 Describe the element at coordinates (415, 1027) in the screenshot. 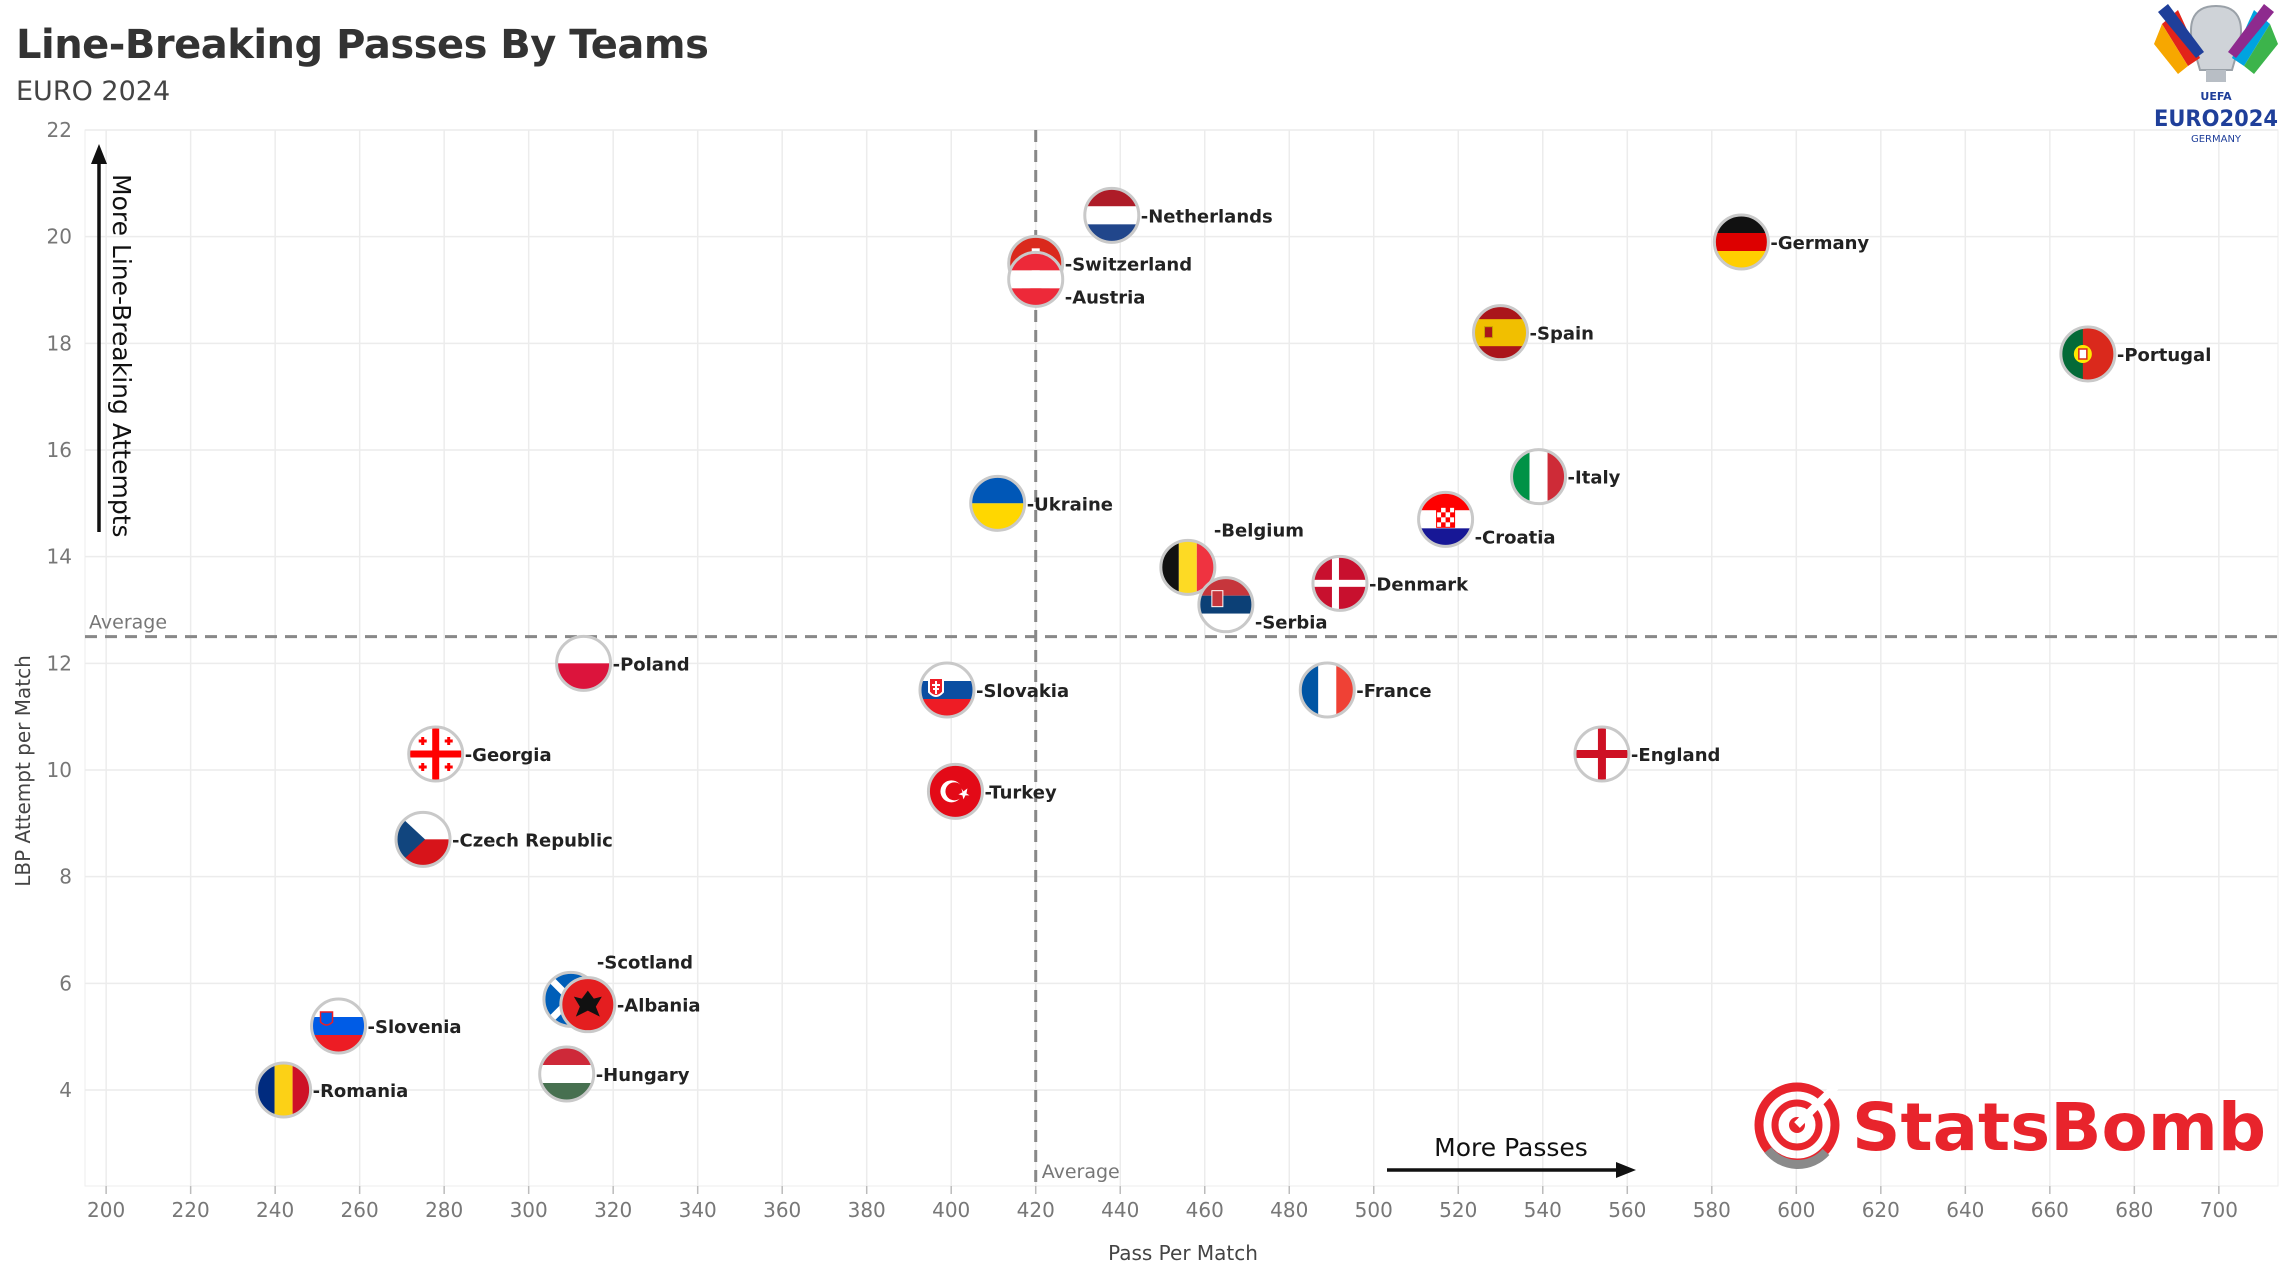

I see `team-label: -Slovenia` at that location.